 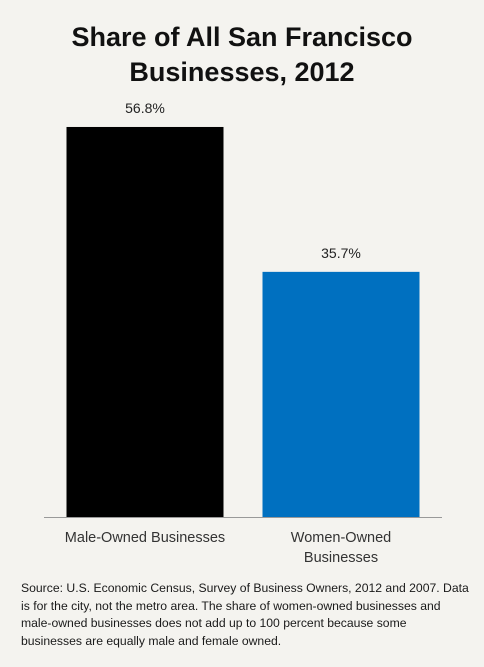 What do you see at coordinates (145, 108) in the screenshot?
I see `value-label: 56.8%` at bounding box center [145, 108].